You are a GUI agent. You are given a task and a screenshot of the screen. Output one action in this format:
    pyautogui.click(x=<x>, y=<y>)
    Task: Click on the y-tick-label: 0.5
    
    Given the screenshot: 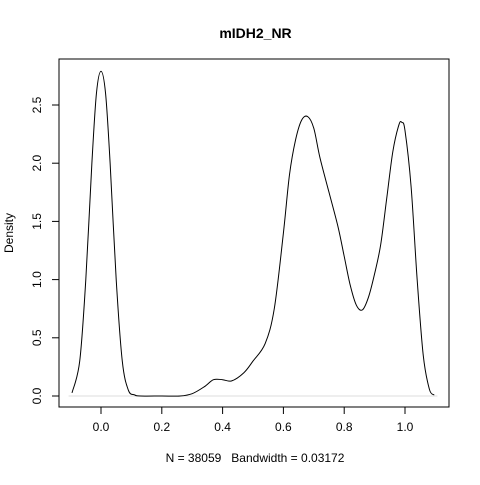 What is the action you would take?
    pyautogui.click(x=37, y=337)
    